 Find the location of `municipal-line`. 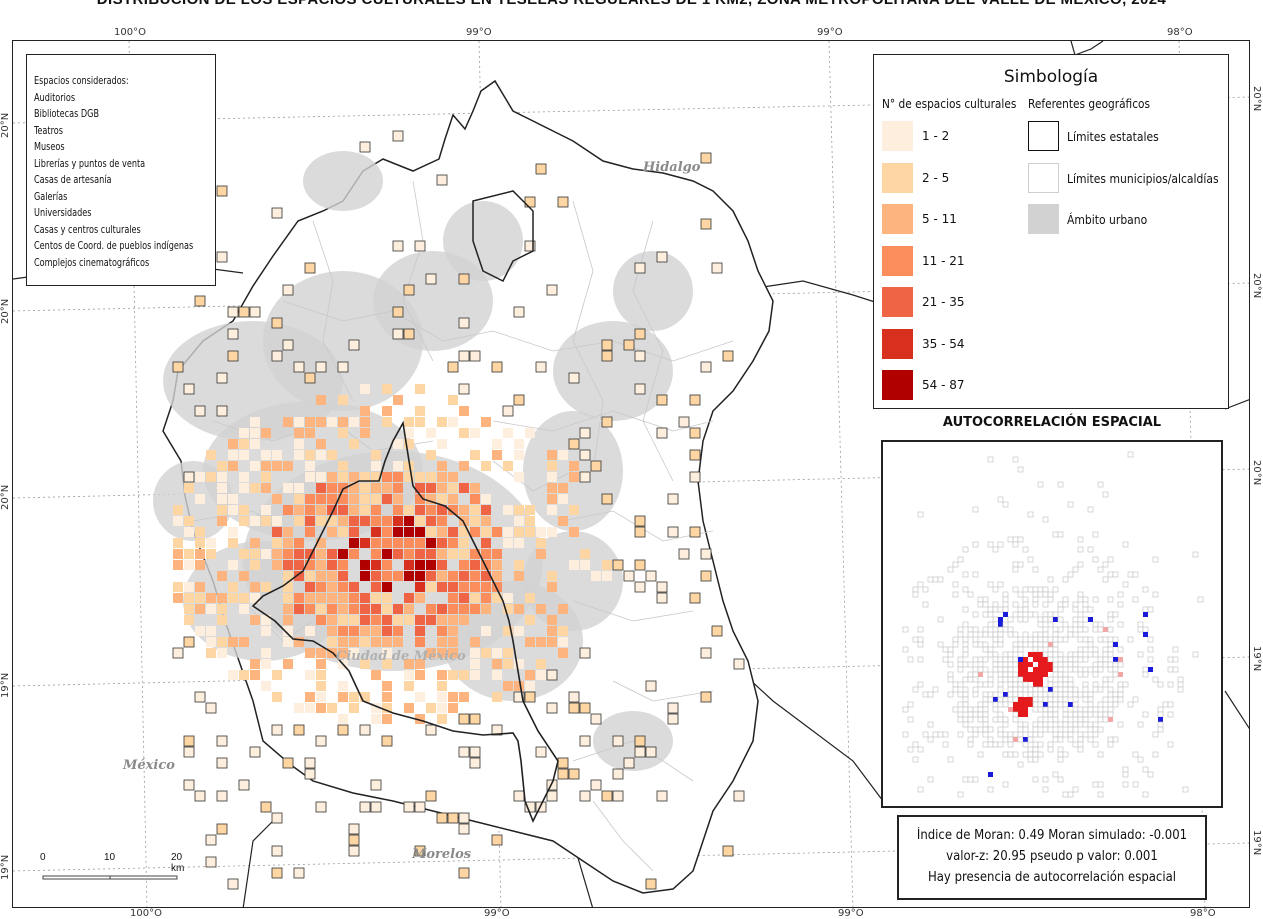

municipal-line is located at coordinates (508, 331).